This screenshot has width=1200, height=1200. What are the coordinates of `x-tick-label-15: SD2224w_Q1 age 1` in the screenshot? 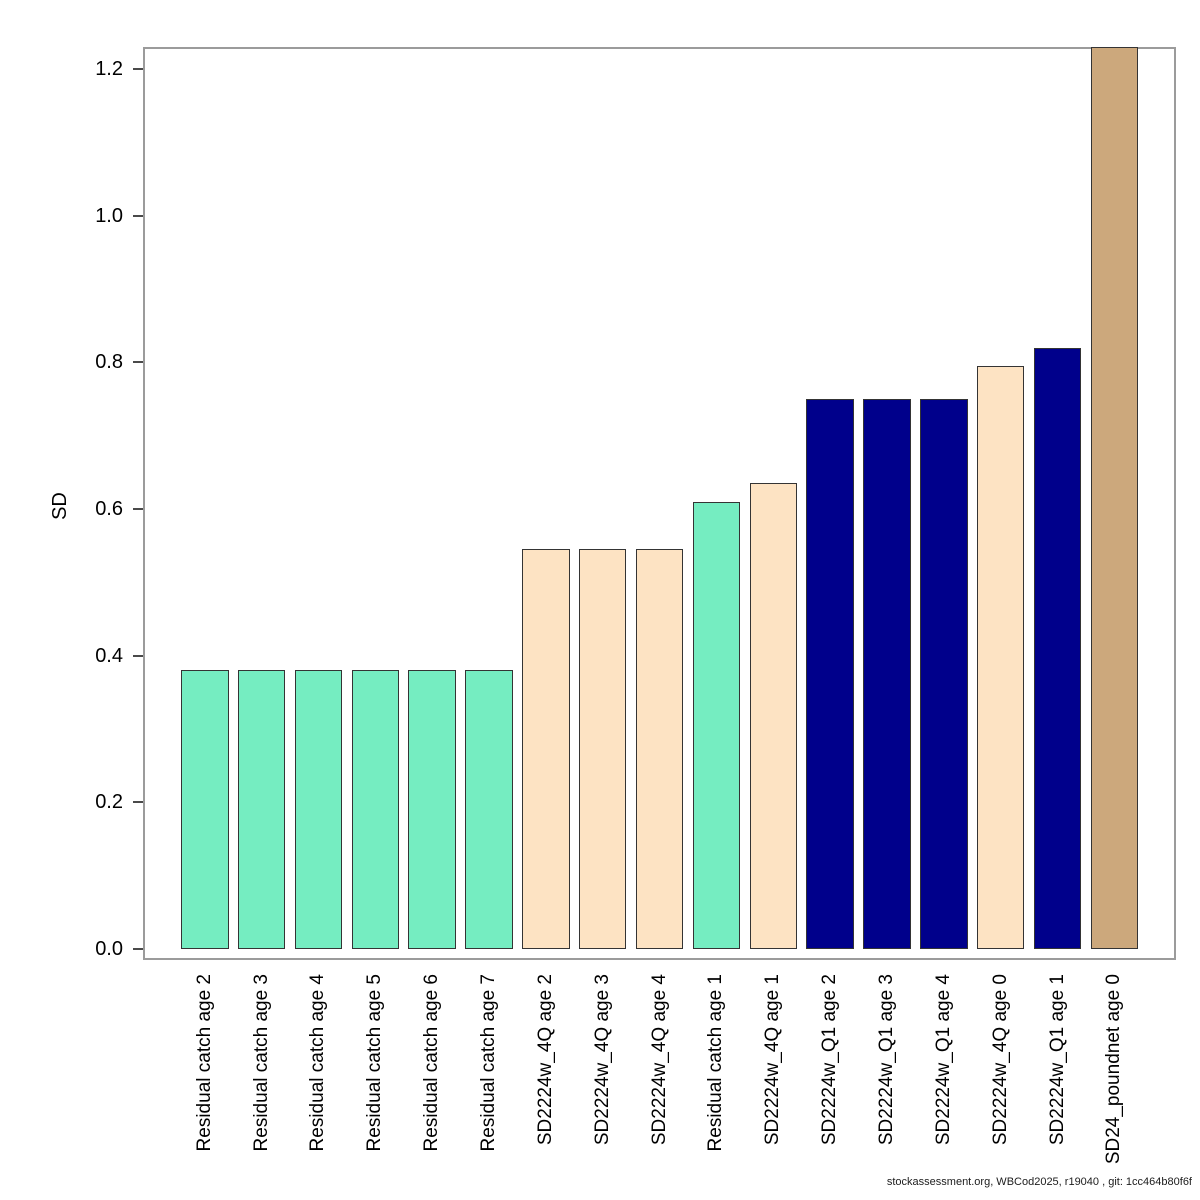 It's located at (1057, 1060).